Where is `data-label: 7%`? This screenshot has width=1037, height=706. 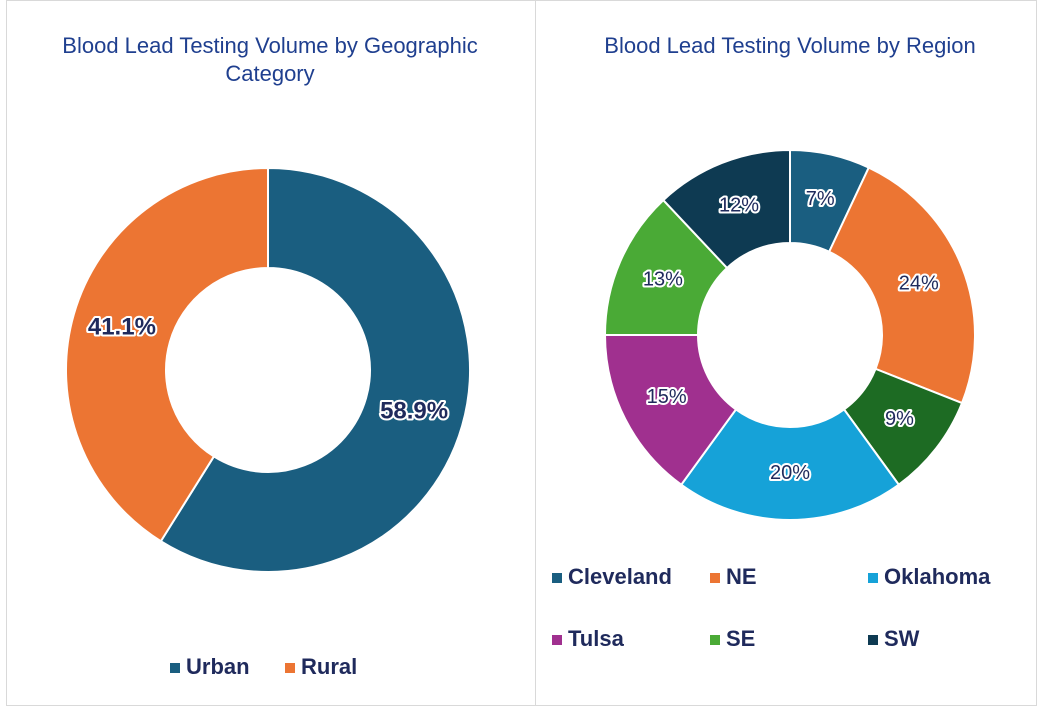 data-label: 7% is located at coordinates (820, 199).